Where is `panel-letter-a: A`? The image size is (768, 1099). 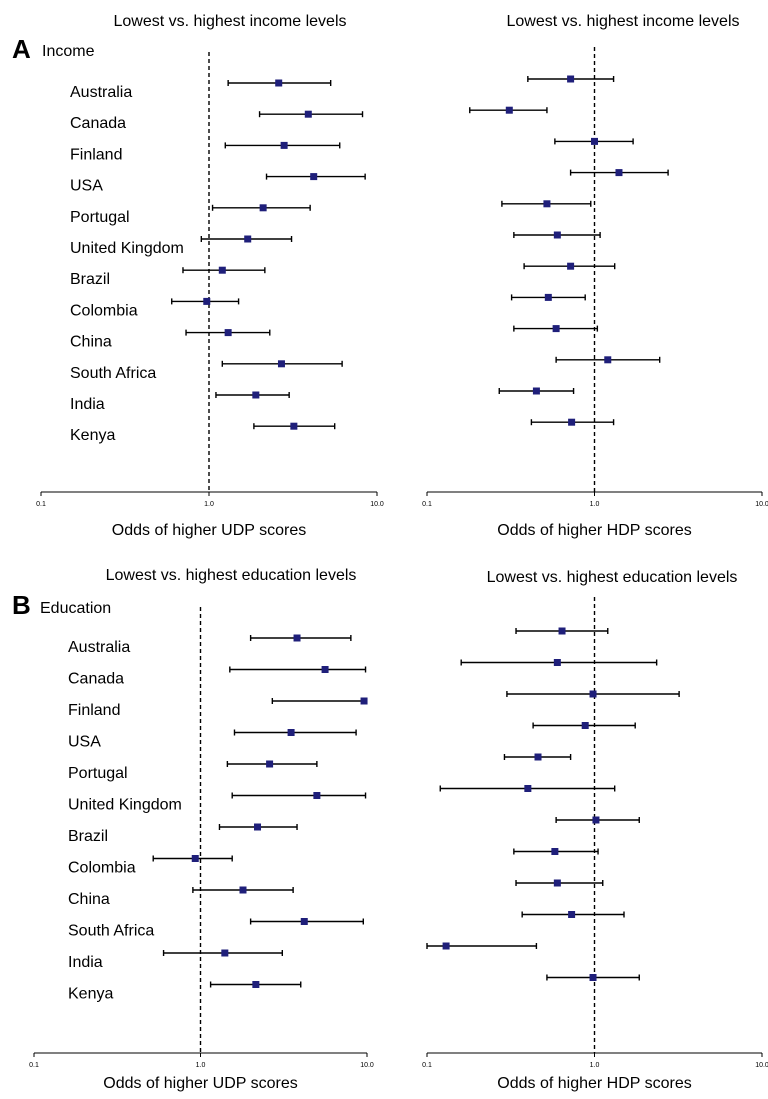
panel-letter-a: A is located at coordinates (21, 49).